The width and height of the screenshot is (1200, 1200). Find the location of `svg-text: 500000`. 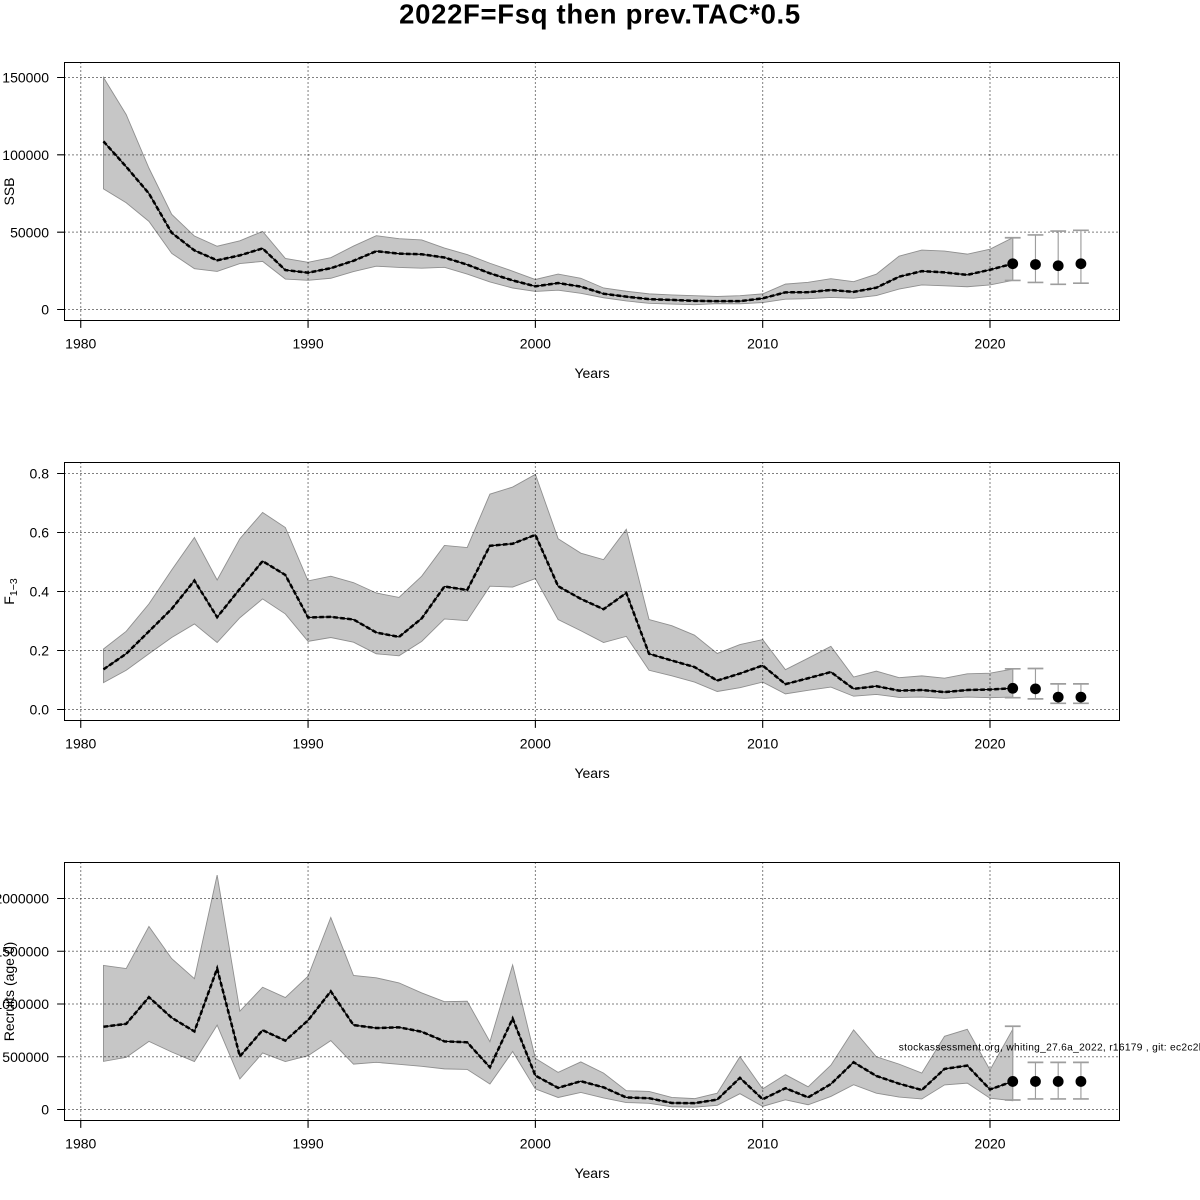

svg-text: 500000 is located at coordinates (25, 1057).